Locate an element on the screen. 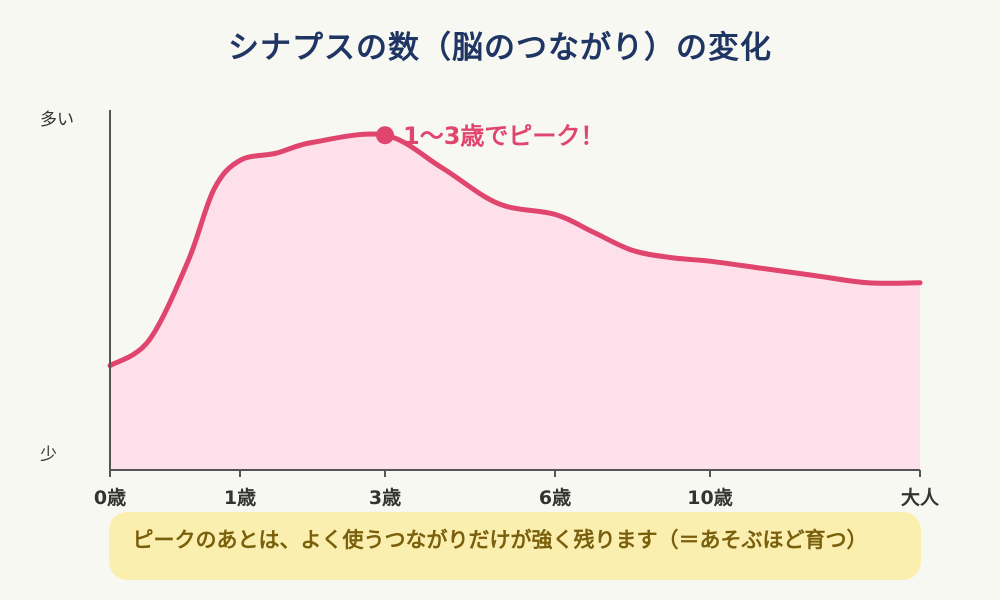 This screenshot has height=600, width=1000. x-tick-label: 0歳 is located at coordinates (110, 498).